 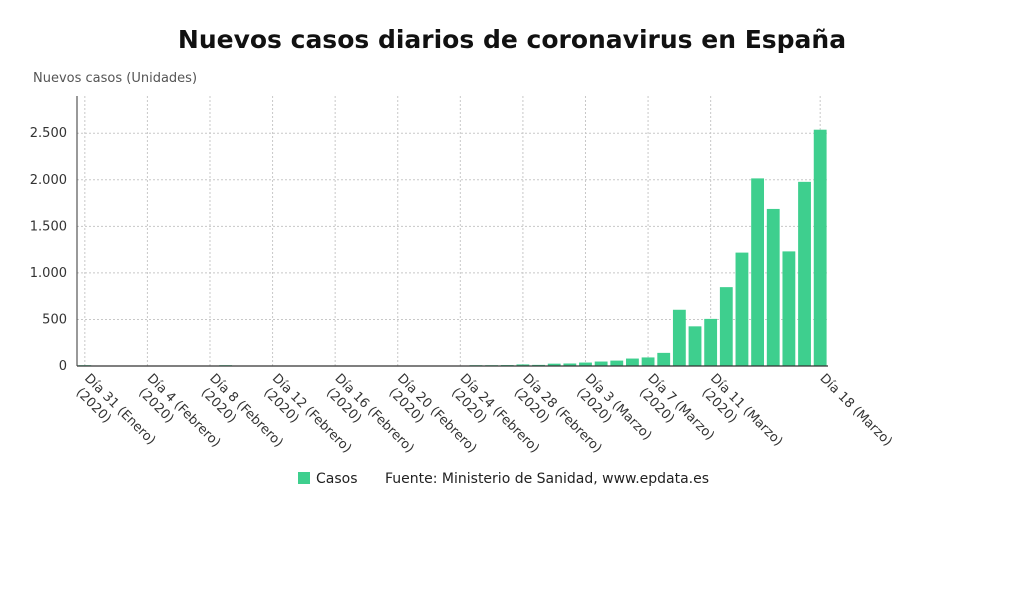 What do you see at coordinates (115, 78) in the screenshot?
I see `y-axis-label: Nuevos casos (Unidades)` at bounding box center [115, 78].